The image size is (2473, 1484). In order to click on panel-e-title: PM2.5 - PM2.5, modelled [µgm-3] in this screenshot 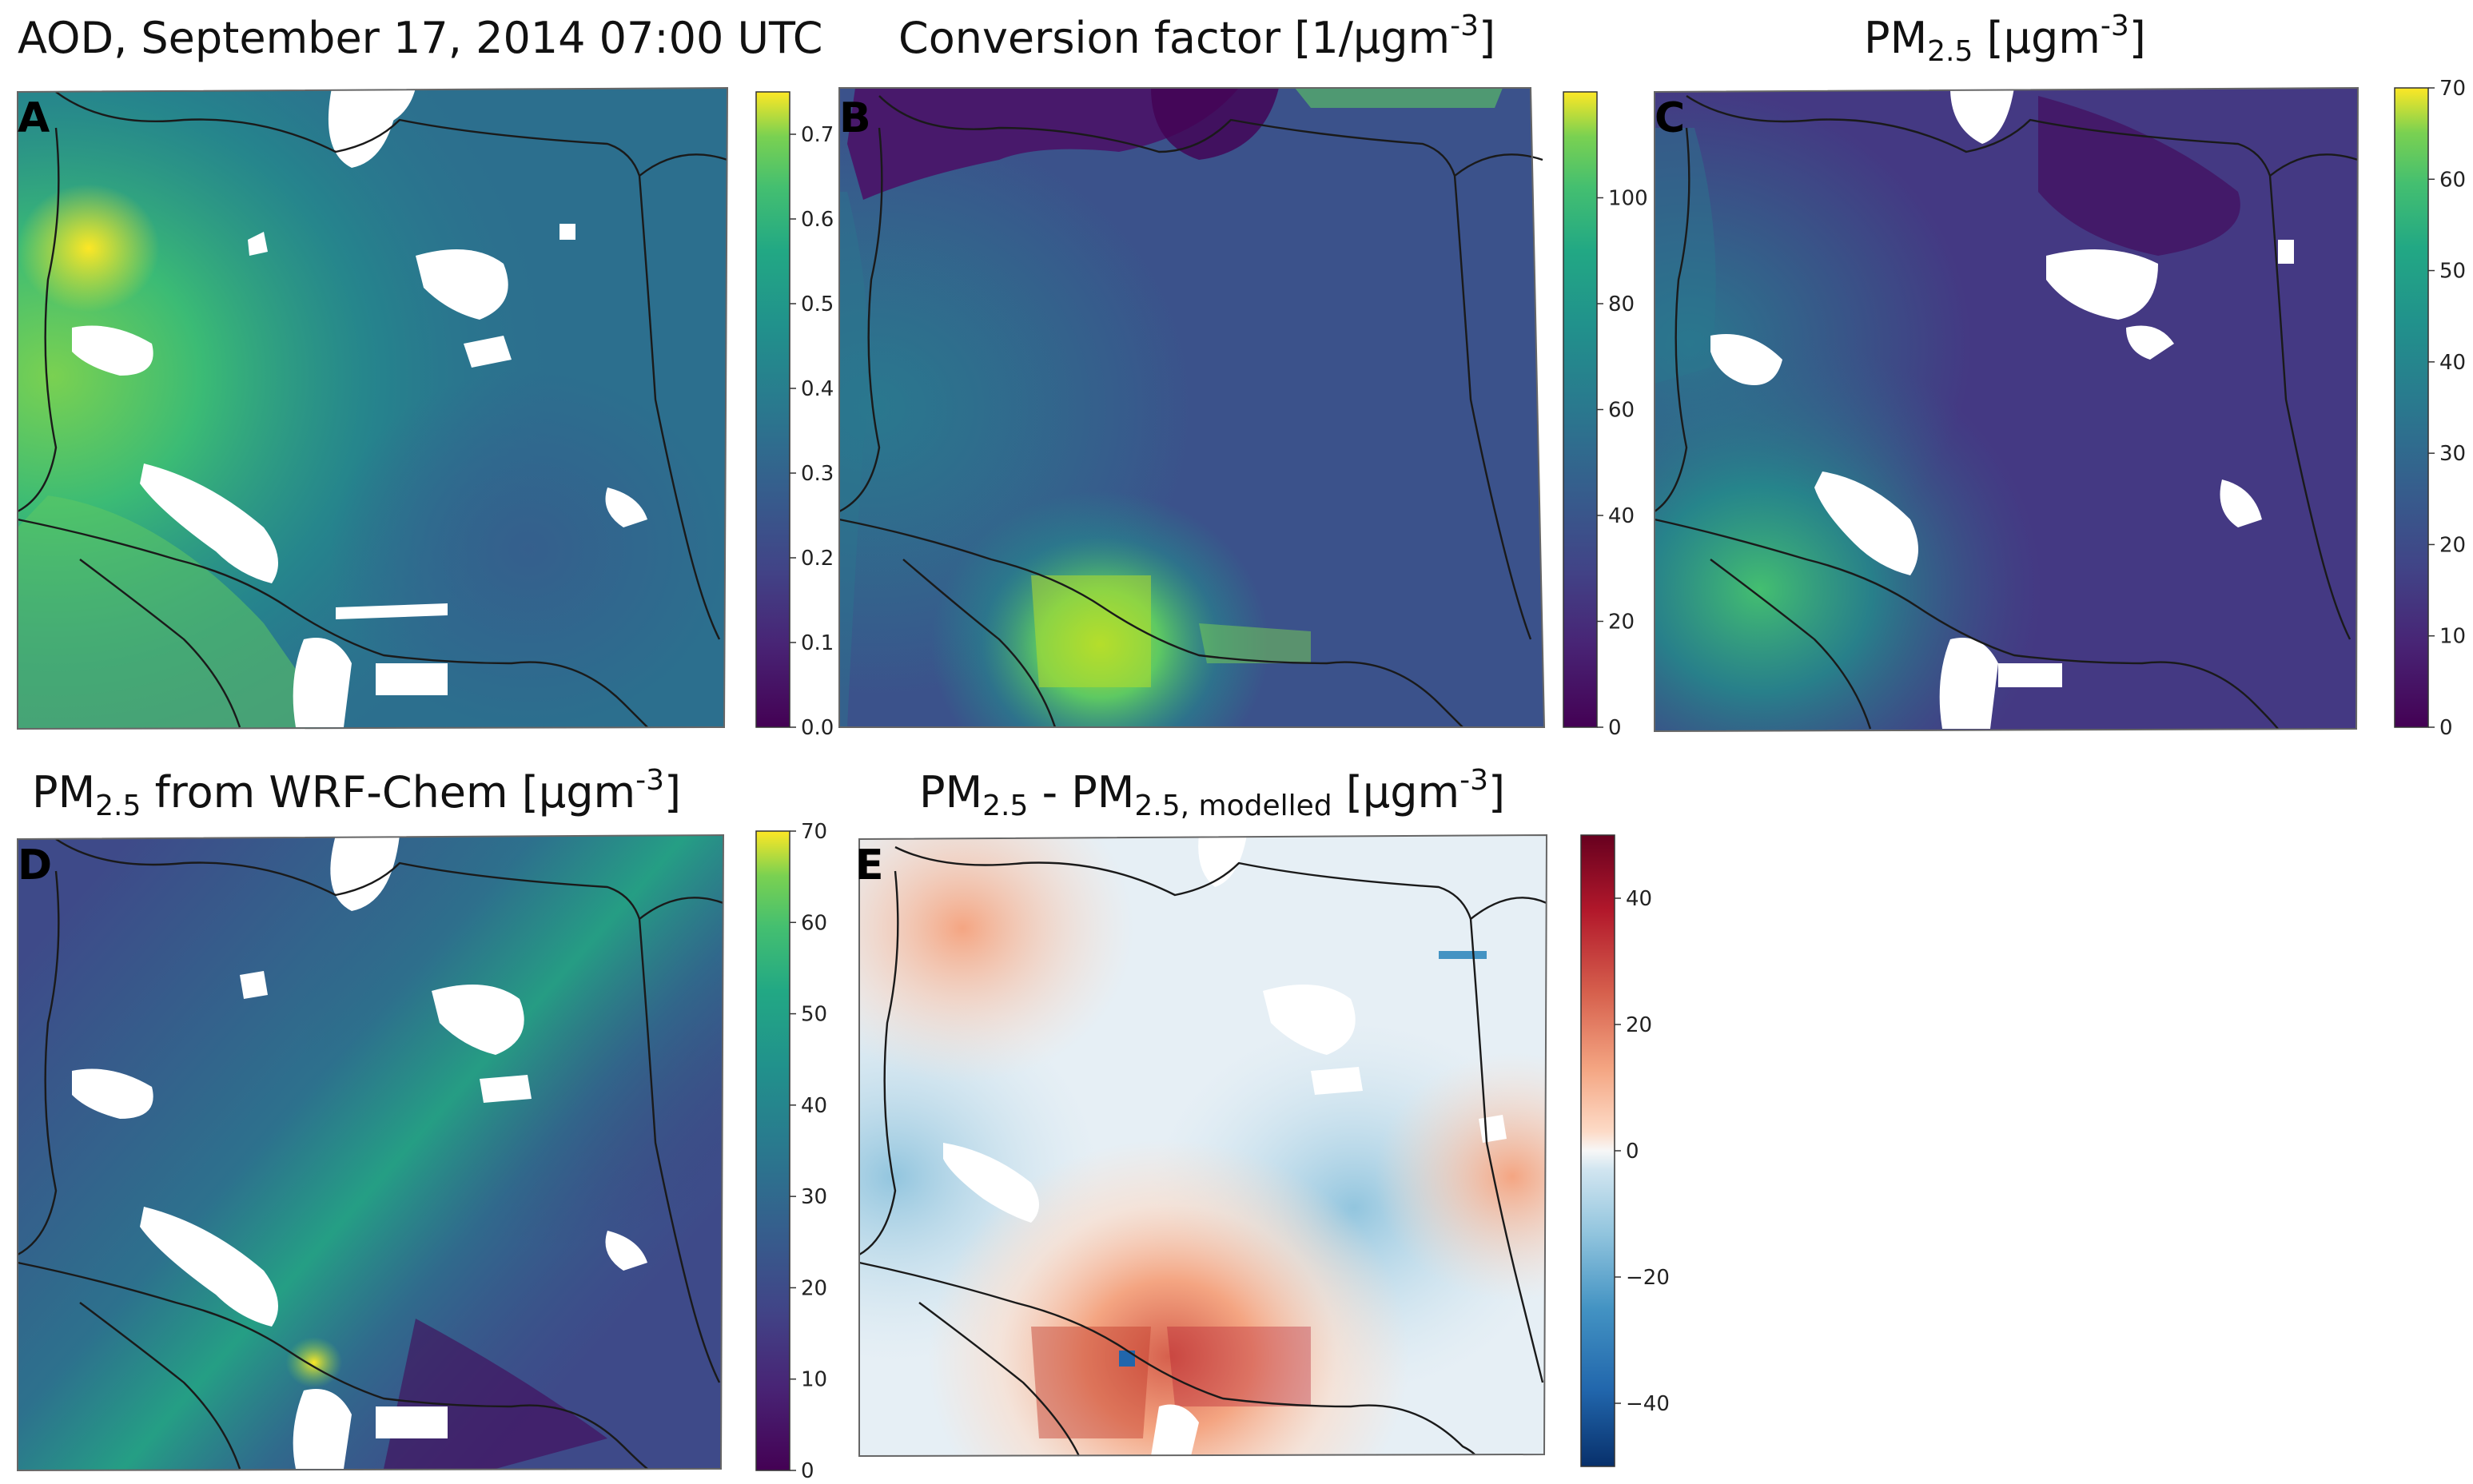, I will do `click(1212, 793)`.